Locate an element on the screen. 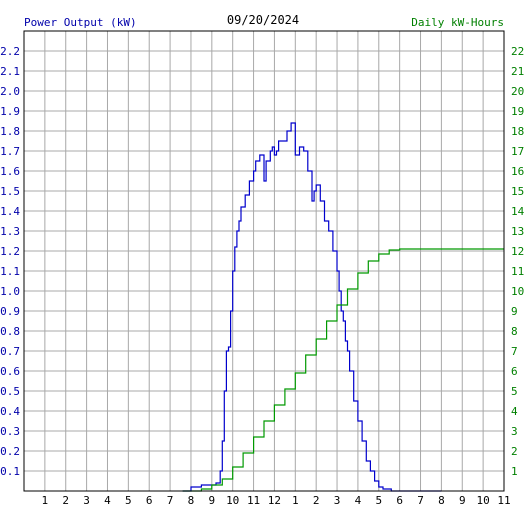  y-tick-label-left: 0.6 is located at coordinates (10, 371).